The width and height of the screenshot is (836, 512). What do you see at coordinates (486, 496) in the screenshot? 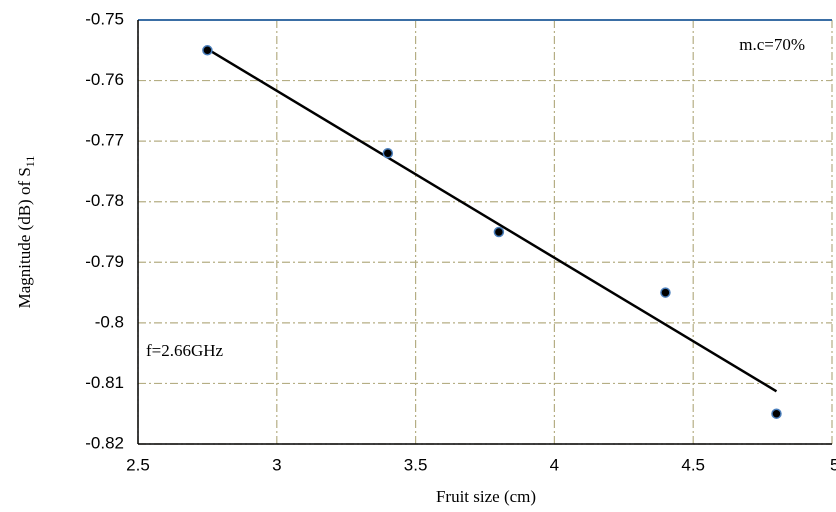
I see `x-axis-label: Fruit size (cm)` at bounding box center [486, 496].